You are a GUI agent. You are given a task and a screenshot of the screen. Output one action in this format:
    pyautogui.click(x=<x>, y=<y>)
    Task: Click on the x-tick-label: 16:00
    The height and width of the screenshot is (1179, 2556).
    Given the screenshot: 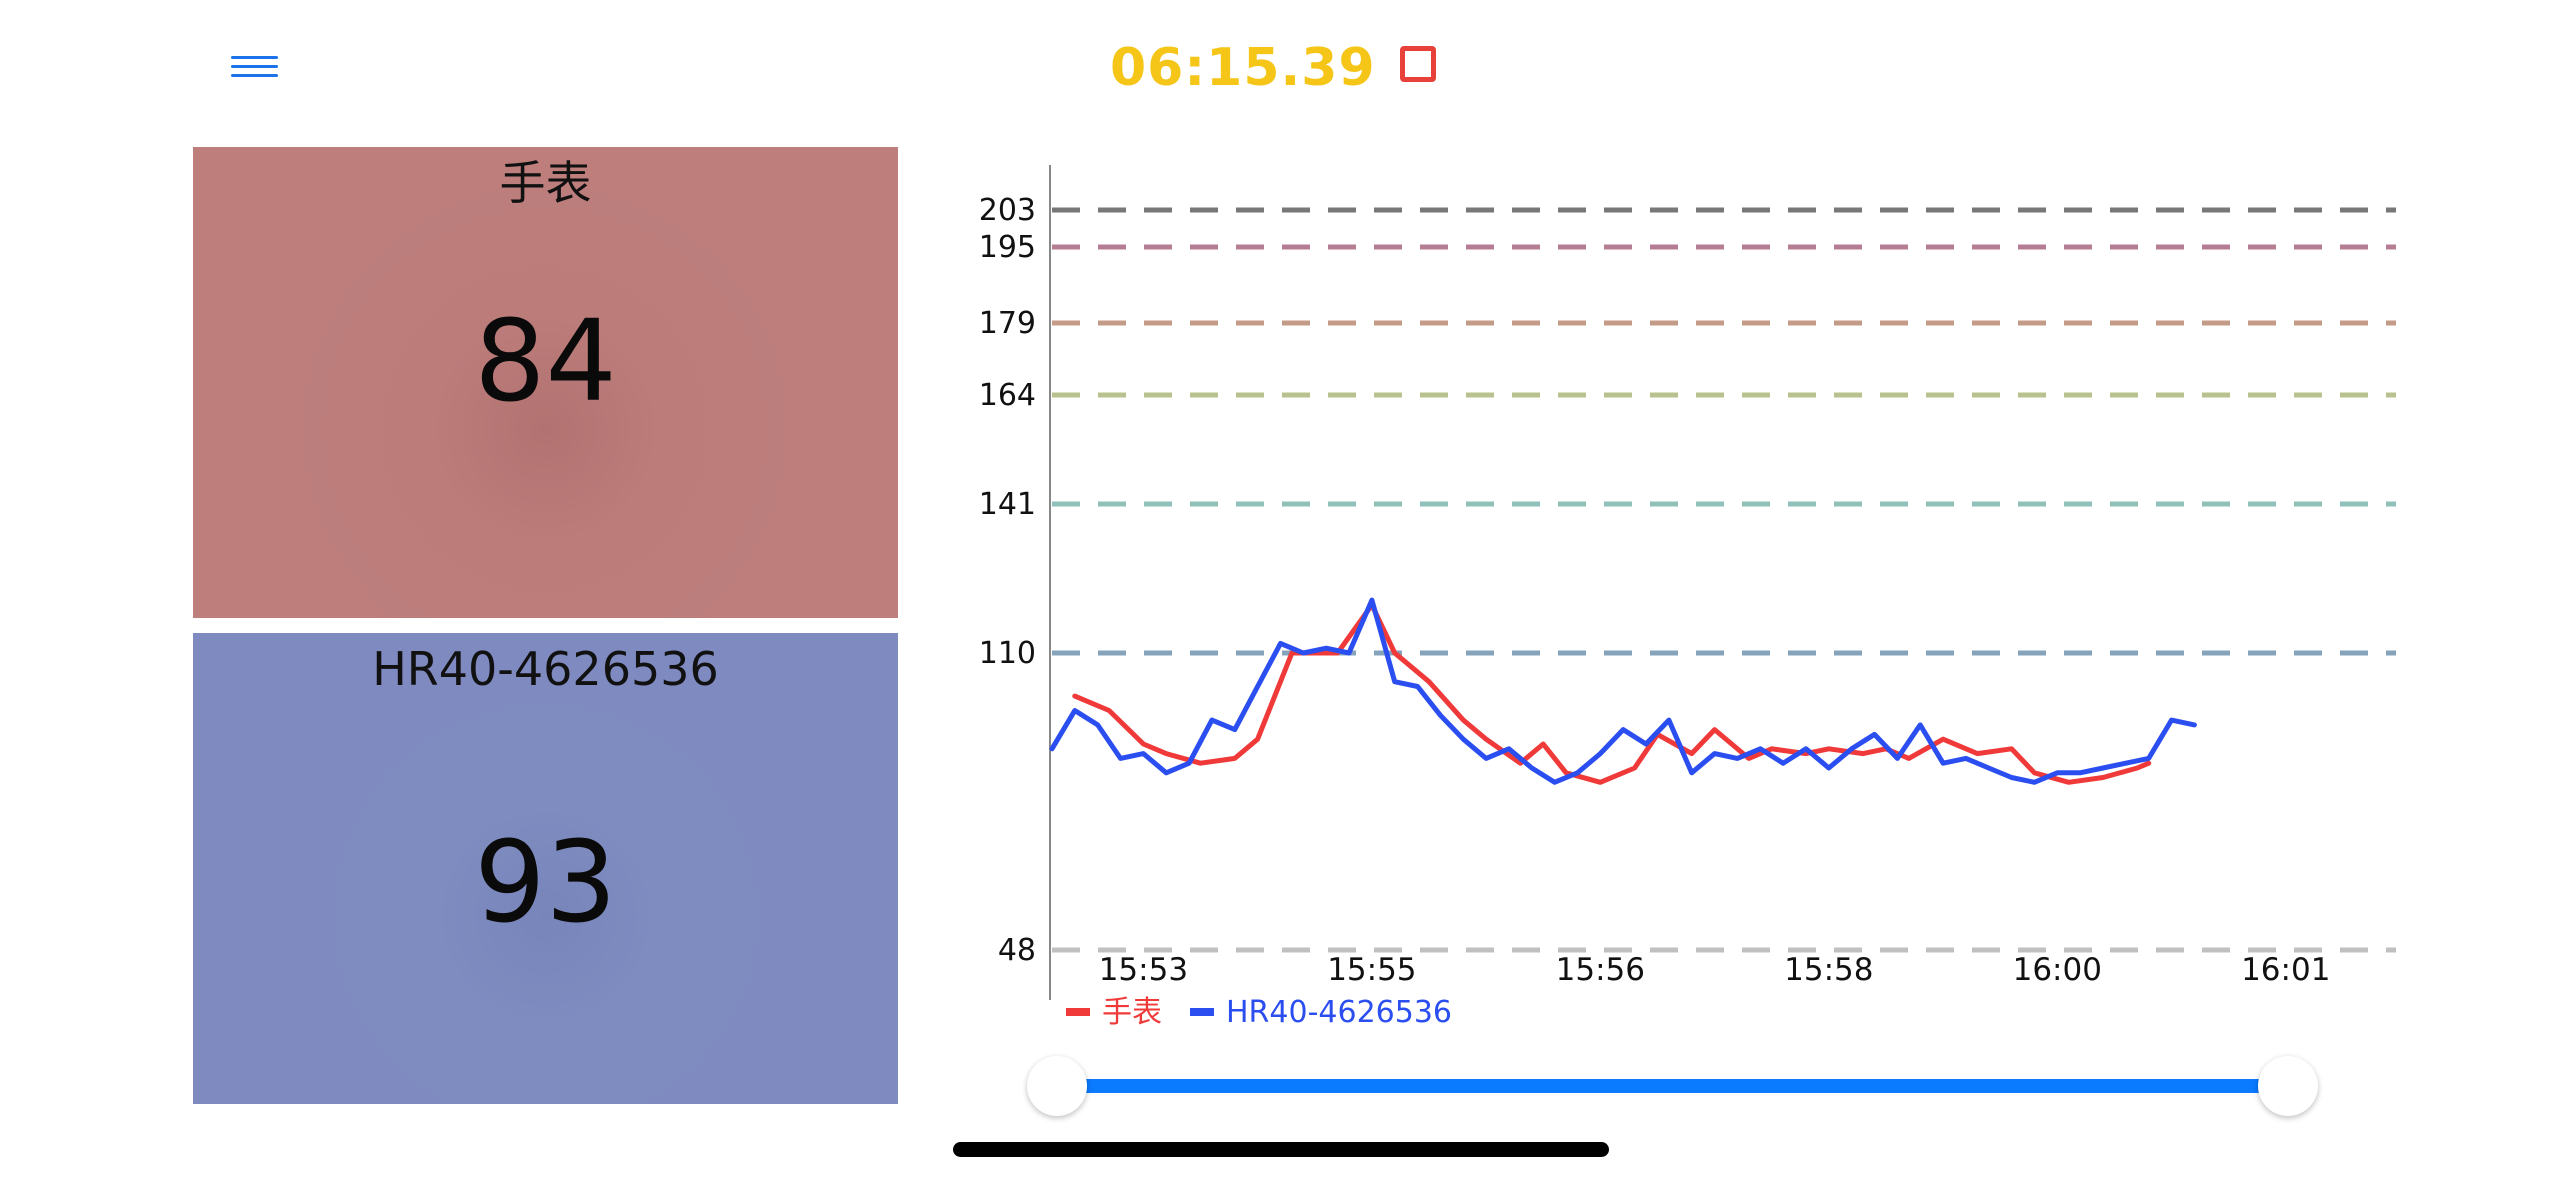 What is the action you would take?
    pyautogui.click(x=2057, y=970)
    